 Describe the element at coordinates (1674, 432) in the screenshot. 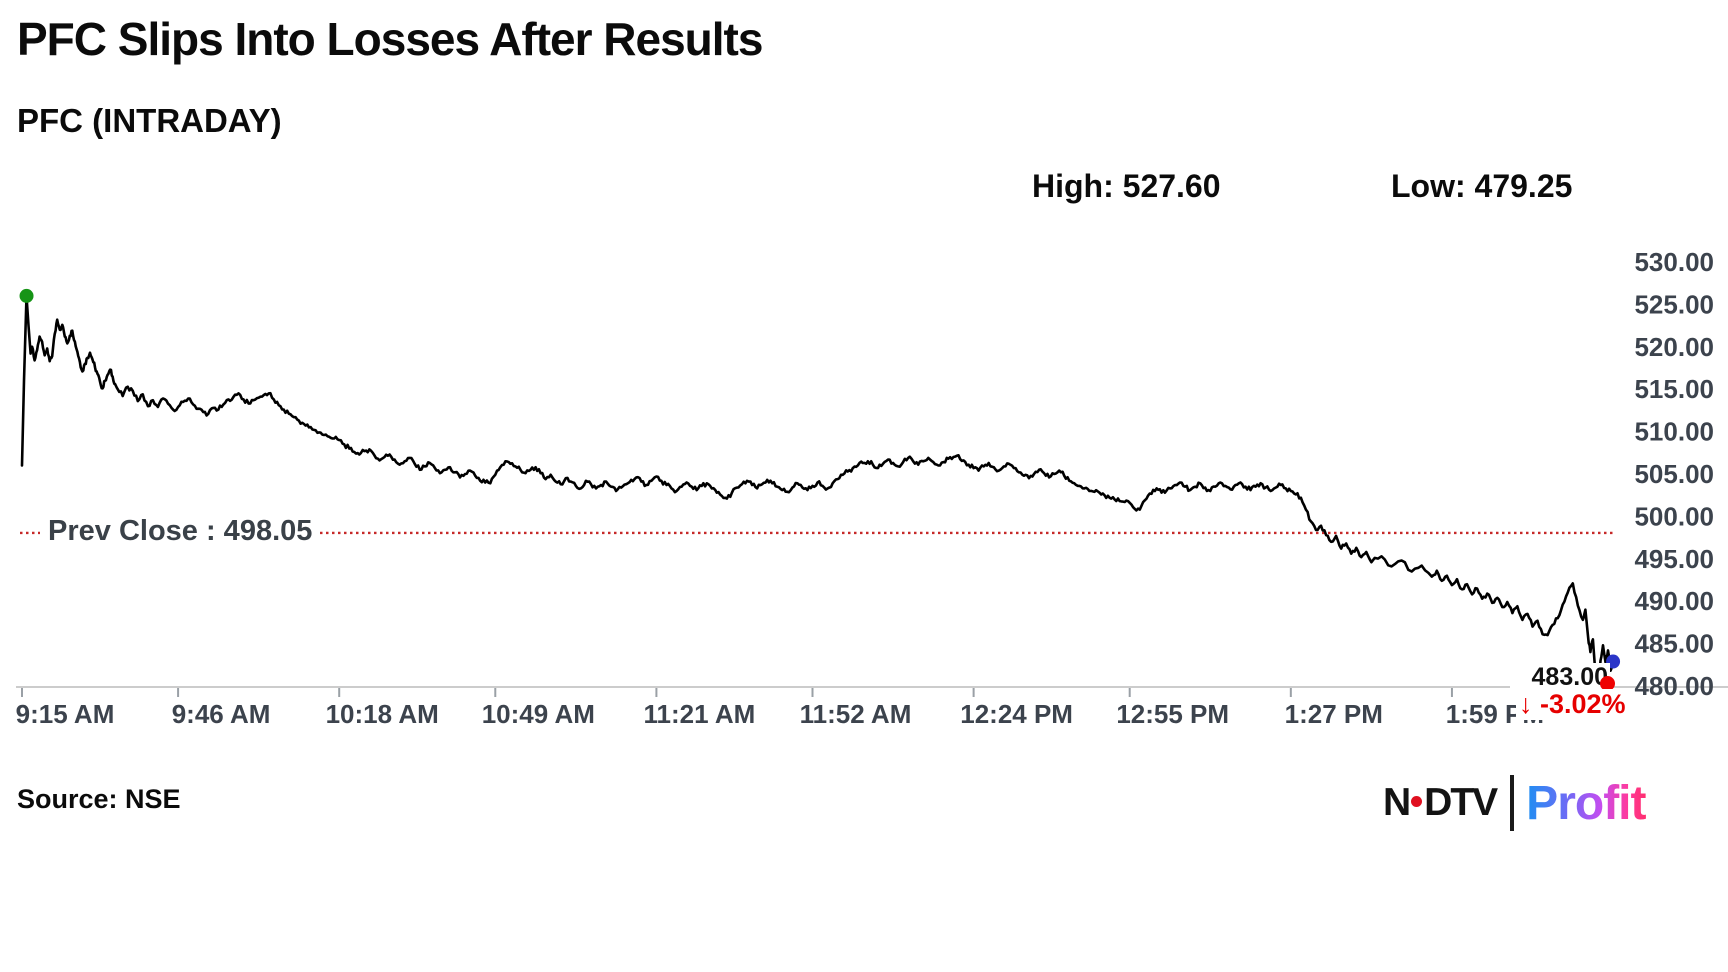

I see `y-axis-label: 510.00` at that location.